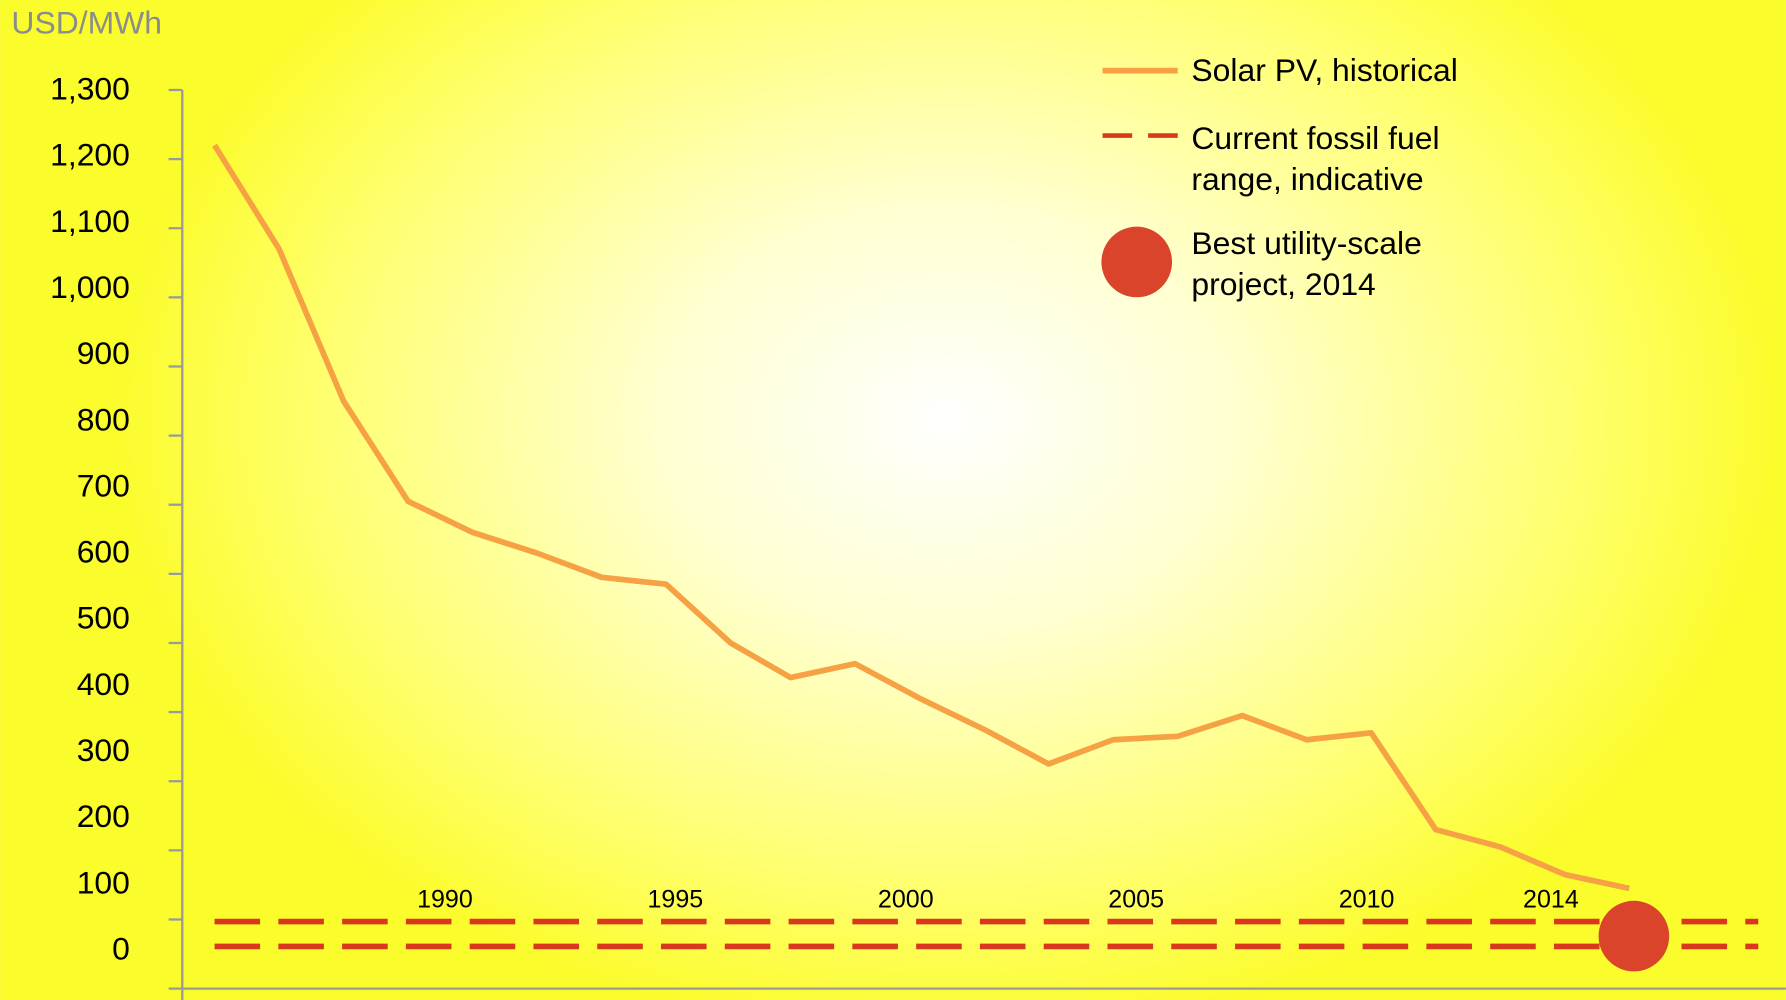  Describe the element at coordinates (1136, 900) in the screenshot. I see `x-tick-label: 2005` at that location.